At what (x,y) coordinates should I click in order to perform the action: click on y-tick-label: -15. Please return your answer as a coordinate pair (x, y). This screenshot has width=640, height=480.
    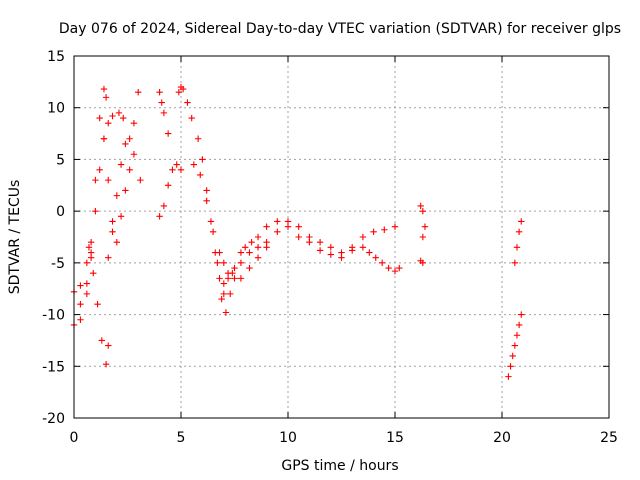
    Looking at the image, I should click on (53, 367).